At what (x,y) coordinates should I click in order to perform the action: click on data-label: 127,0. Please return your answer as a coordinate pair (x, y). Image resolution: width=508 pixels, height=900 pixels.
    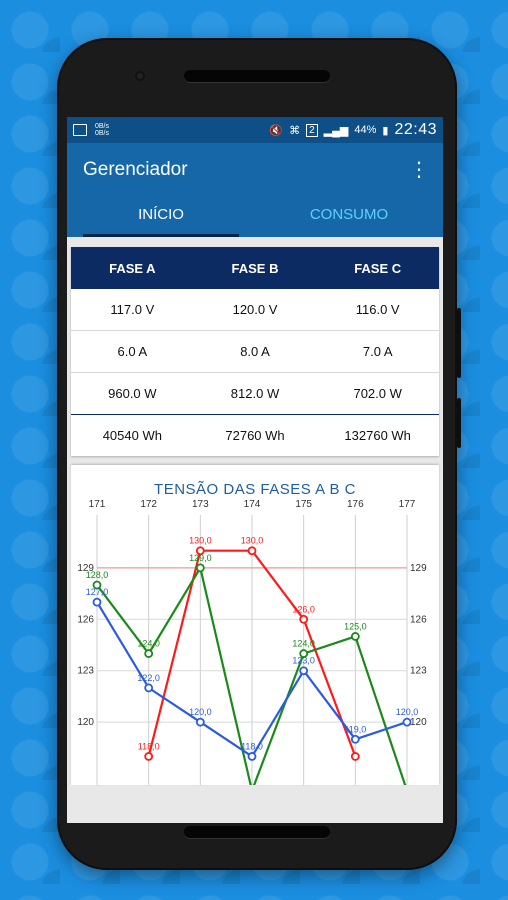
    Looking at the image, I should click on (97, 592).